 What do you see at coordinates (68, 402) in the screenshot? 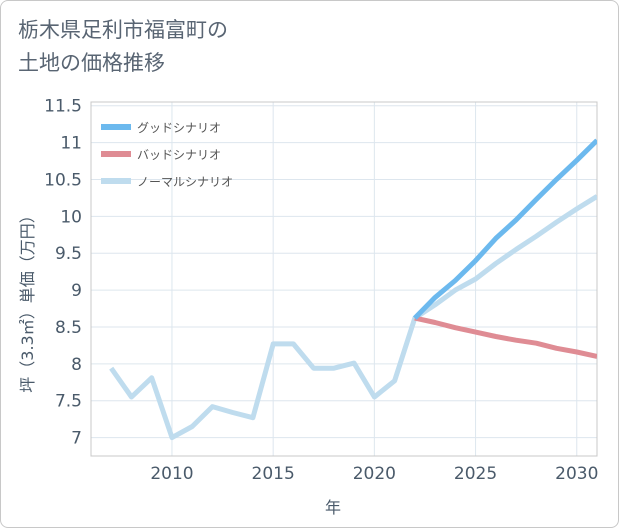
I see `y-tick-label: 7.5` at bounding box center [68, 402].